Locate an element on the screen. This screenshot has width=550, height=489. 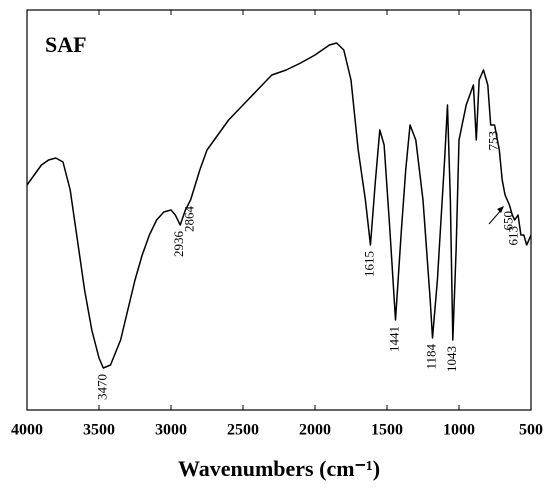
peak-label: 2864 is located at coordinates (189, 219).